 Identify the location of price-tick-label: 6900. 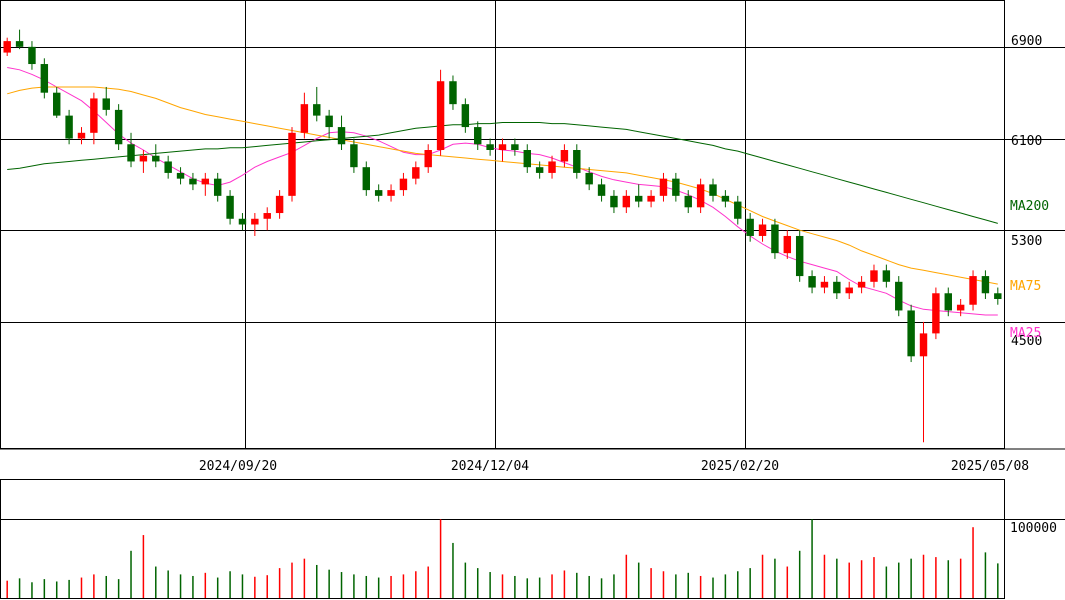
(1026, 41).